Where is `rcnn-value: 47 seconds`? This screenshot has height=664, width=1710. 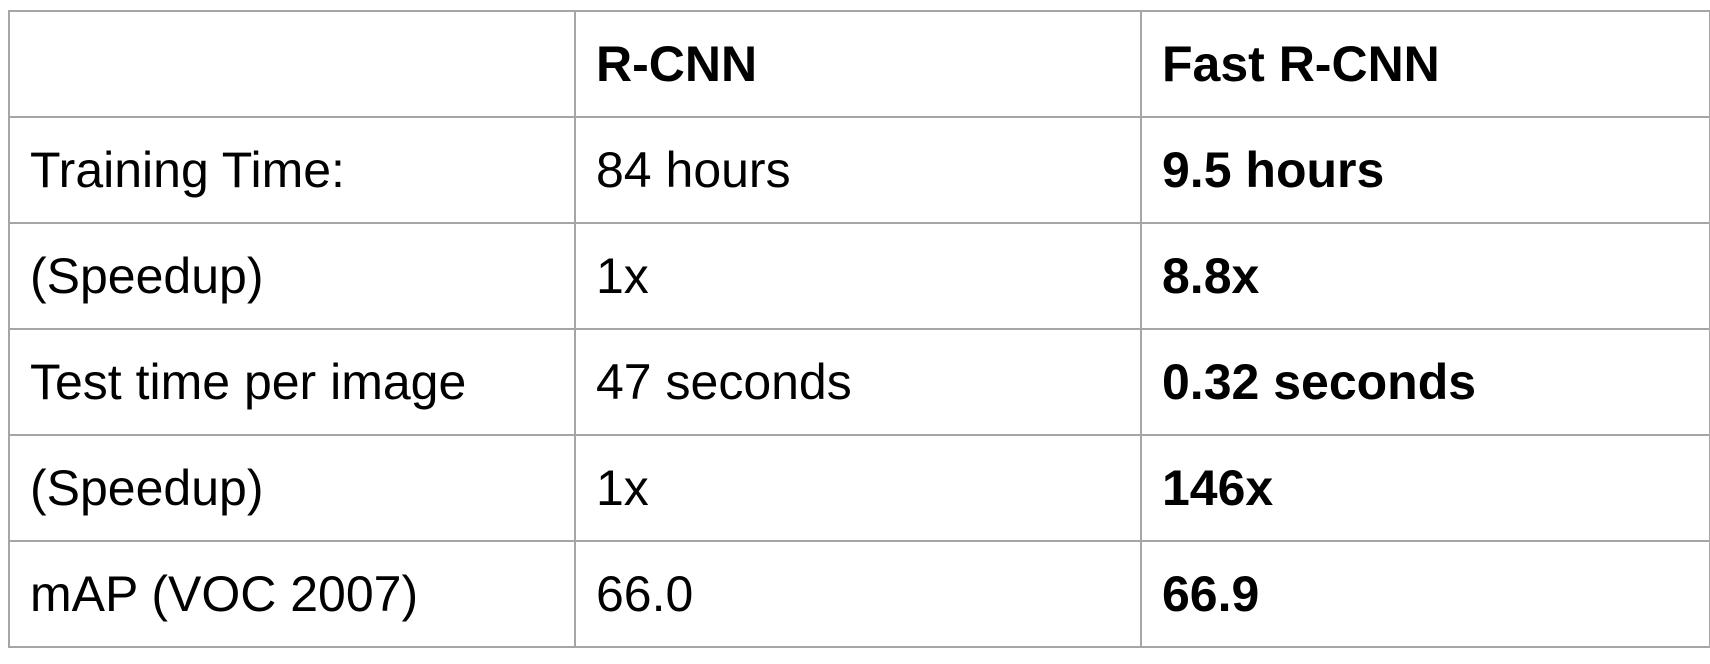
rcnn-value: 47 seconds is located at coordinates (858, 382).